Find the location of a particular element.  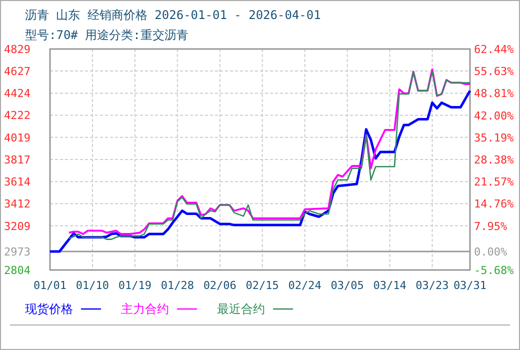

y2-tick-label: 42.00% is located at coordinates (494, 115).